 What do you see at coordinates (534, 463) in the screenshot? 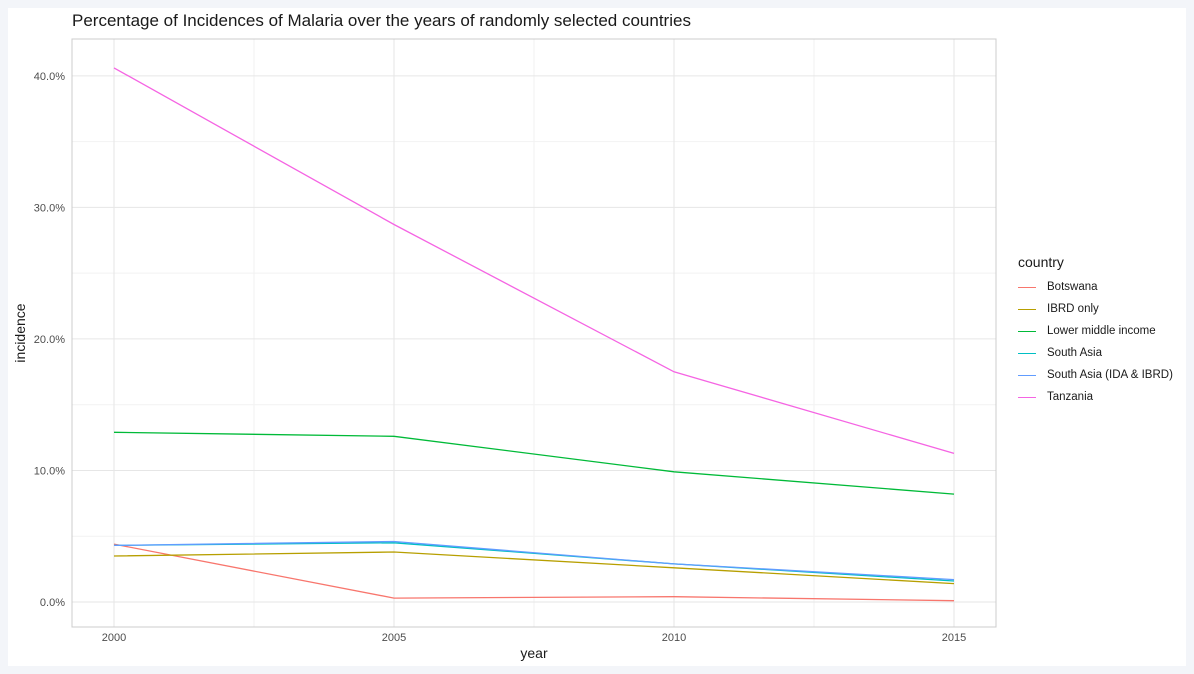
I see `series-line-lower-middle-income` at bounding box center [534, 463].